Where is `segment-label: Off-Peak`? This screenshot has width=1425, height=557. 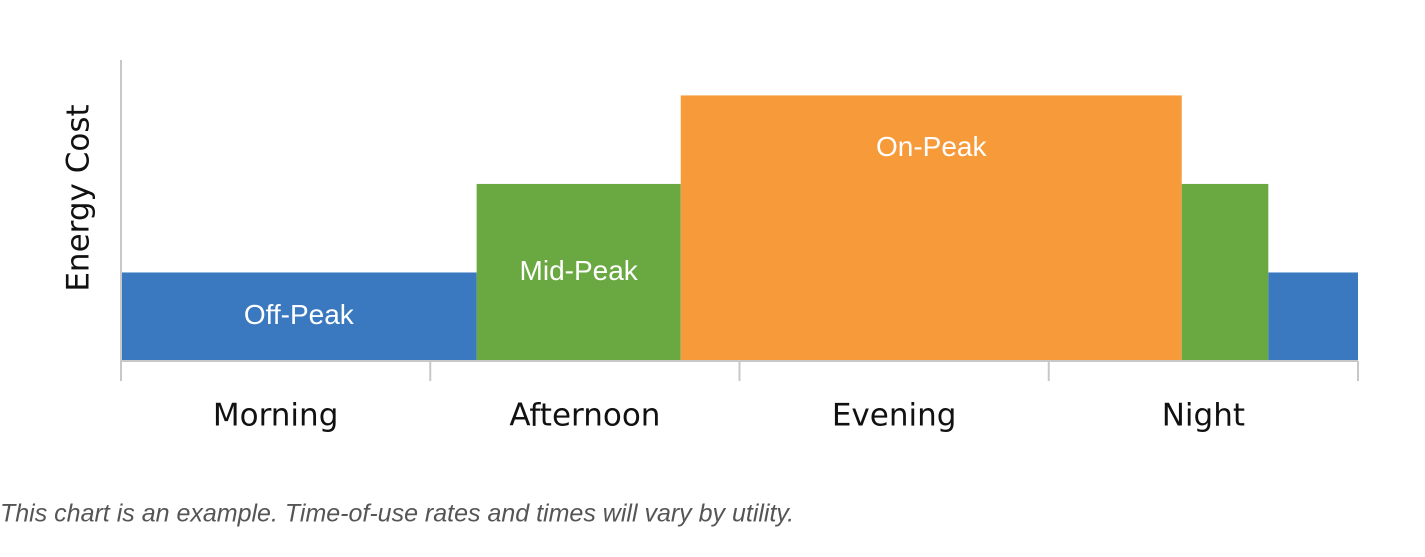 segment-label: Off-Peak is located at coordinates (299, 314).